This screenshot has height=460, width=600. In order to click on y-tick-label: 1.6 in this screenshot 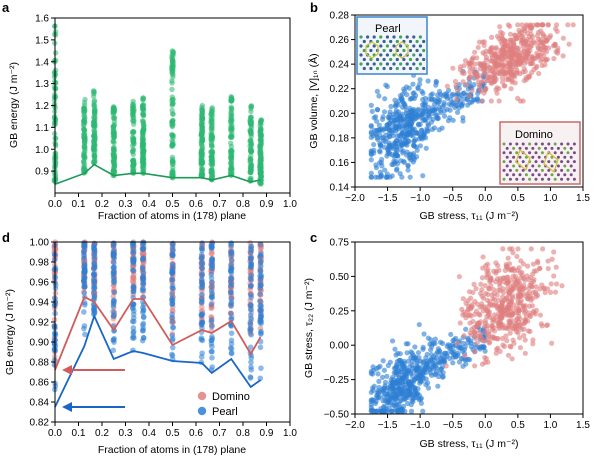, I will do `click(42, 19)`.